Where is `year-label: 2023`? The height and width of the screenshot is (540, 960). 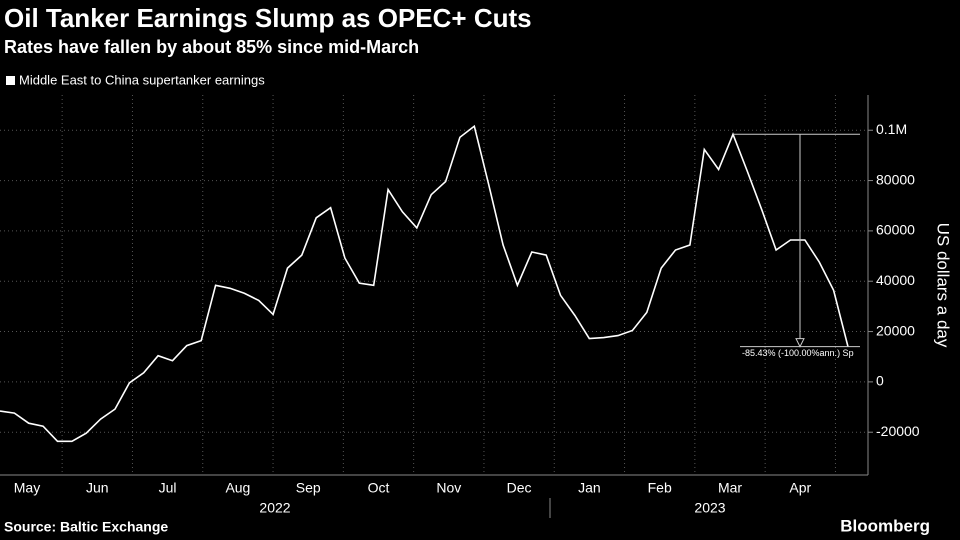 year-label: 2023 is located at coordinates (709, 508).